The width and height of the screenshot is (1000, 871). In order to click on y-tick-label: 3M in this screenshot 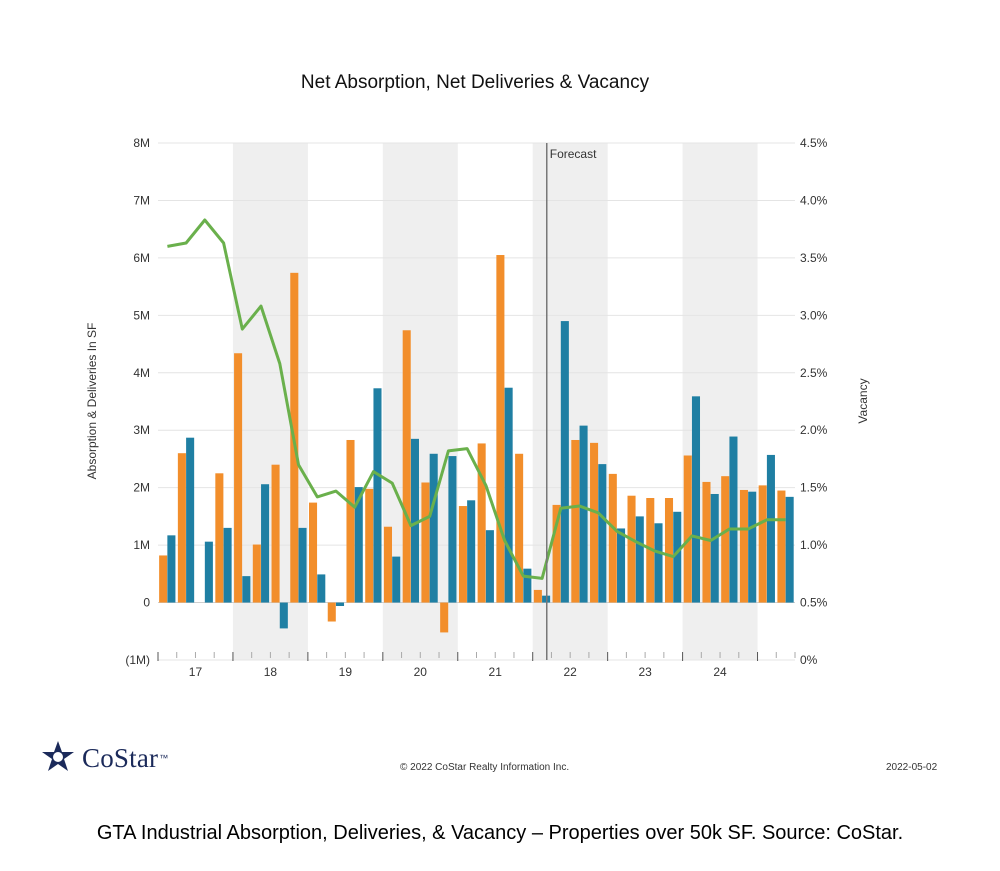, I will do `click(141, 430)`.